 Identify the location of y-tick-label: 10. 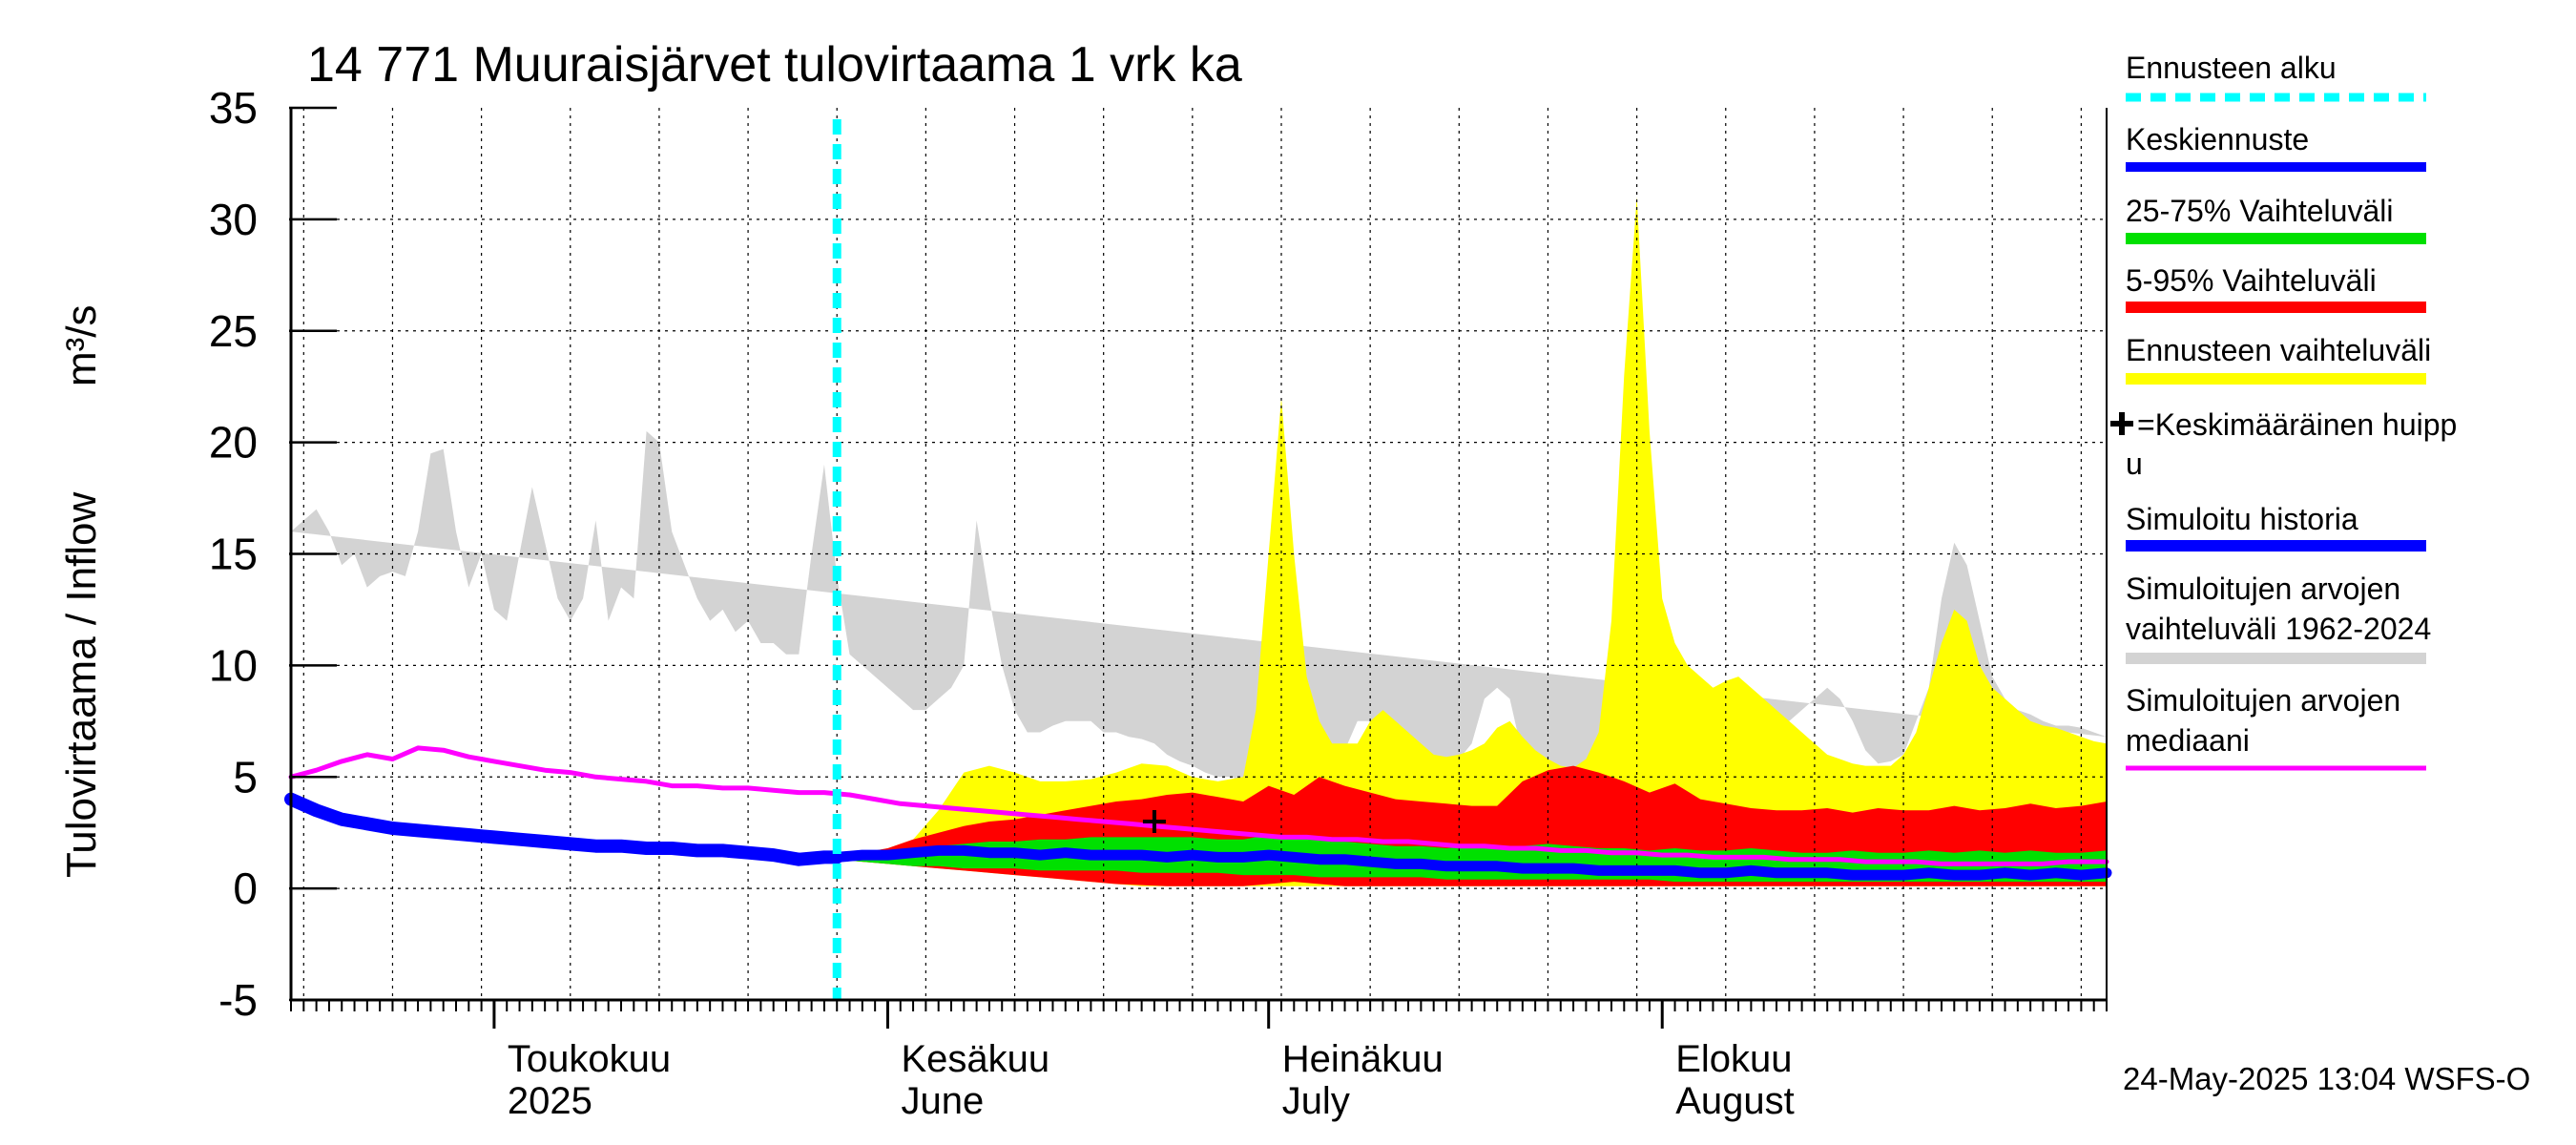
(233, 665).